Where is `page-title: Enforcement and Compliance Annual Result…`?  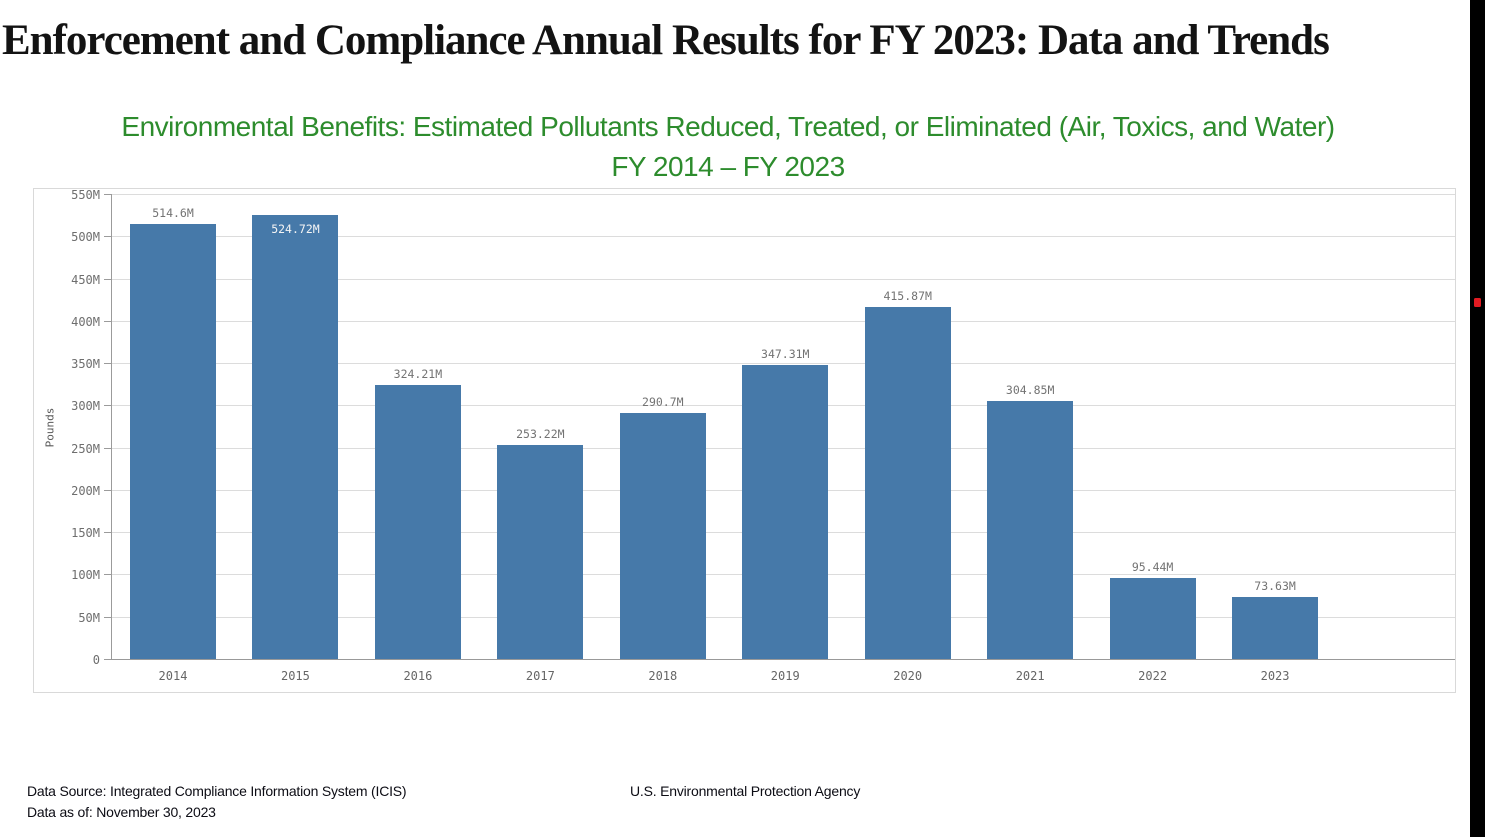 page-title: Enforcement and Compliance Annual Result… is located at coordinates (666, 40).